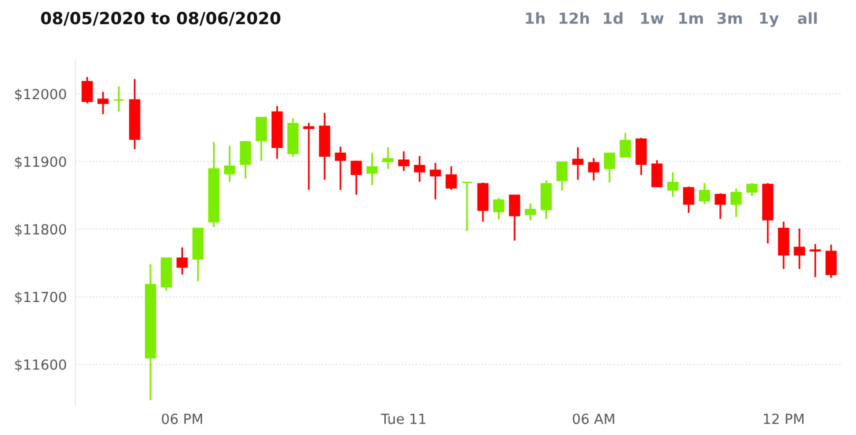  Describe the element at coordinates (40, 95) in the screenshot. I see `y-tick-label: $12000` at that location.